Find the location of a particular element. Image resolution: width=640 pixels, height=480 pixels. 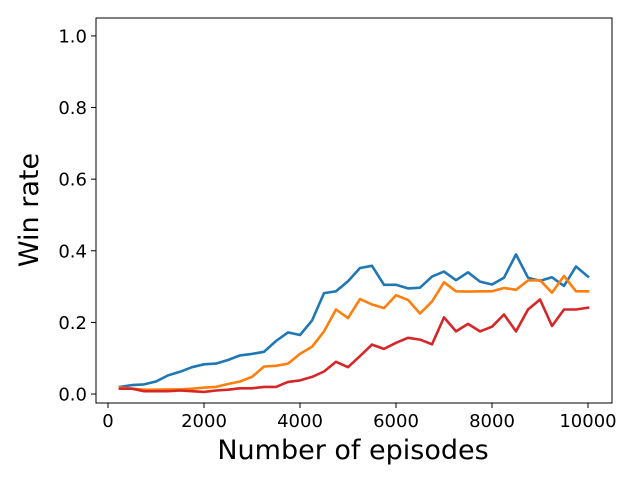

y-tick-label: 0.4 is located at coordinates (72, 251).